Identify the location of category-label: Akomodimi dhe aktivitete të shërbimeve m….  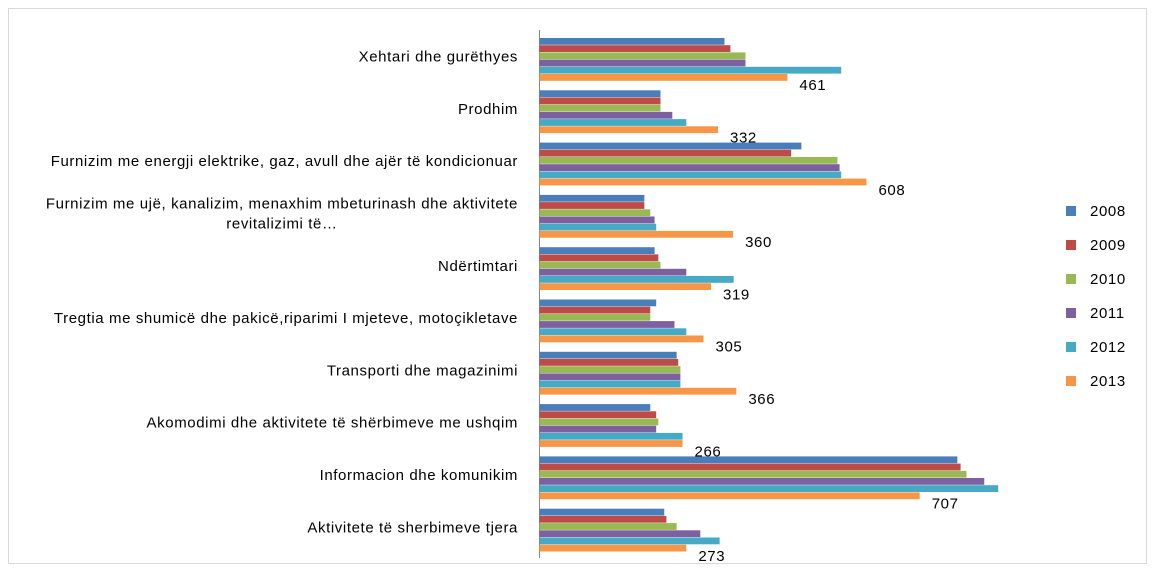
(332, 423).